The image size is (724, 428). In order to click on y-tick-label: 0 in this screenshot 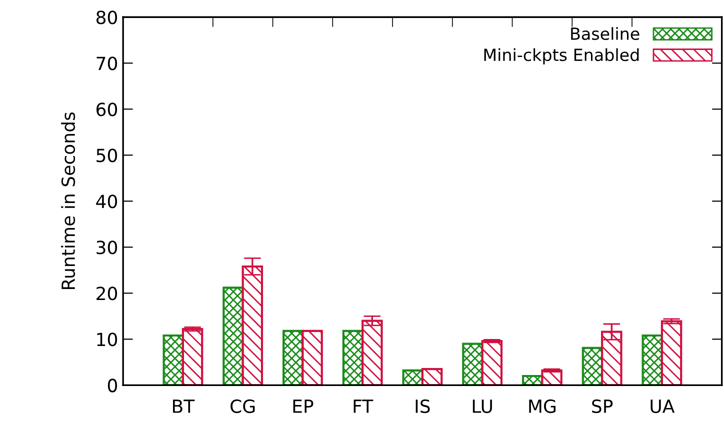, I will do `click(113, 385)`.